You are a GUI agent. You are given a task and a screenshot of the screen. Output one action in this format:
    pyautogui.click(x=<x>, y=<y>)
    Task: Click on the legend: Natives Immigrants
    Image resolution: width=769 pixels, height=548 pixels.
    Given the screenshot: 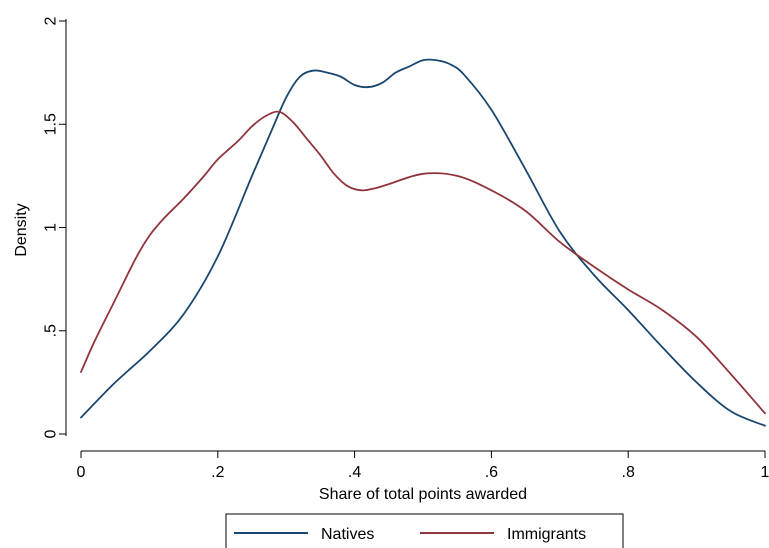 What is the action you would take?
    pyautogui.click(x=424, y=530)
    